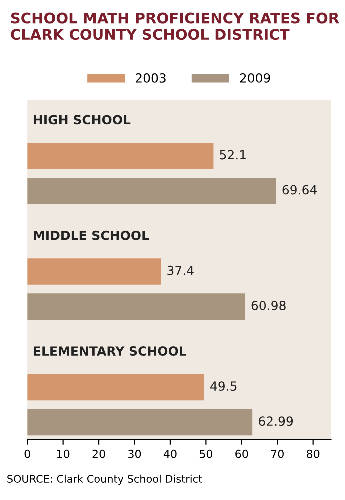 This screenshot has width=345, height=500. What do you see at coordinates (63, 454) in the screenshot?
I see `x-tick-label: 10` at bounding box center [63, 454].